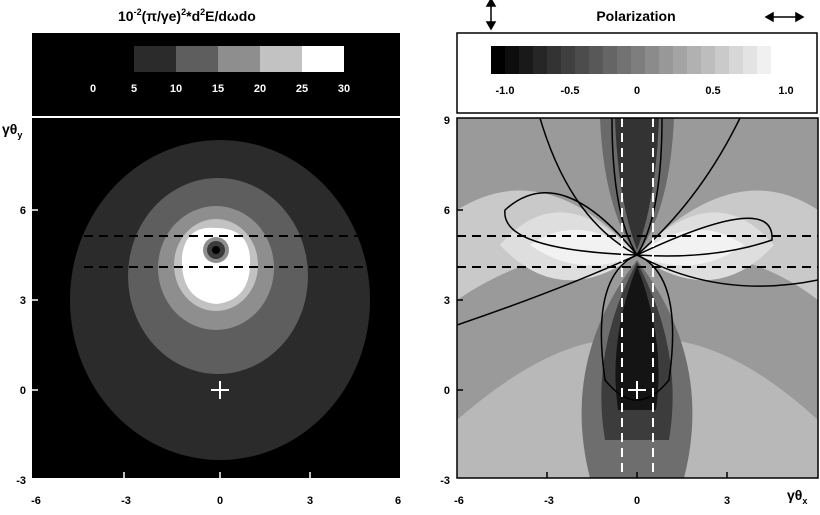 This screenshot has height=515, width=820. I want to click on right-title: Polarization, so click(635, 16).